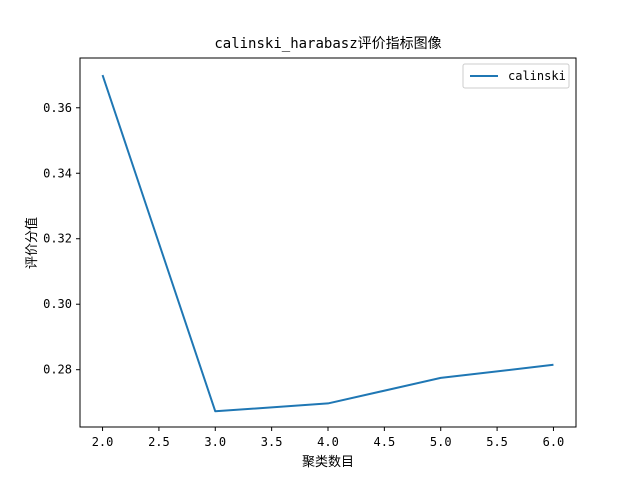 The image size is (640, 480). I want to click on x-tick-label: 2.0, so click(103, 442).